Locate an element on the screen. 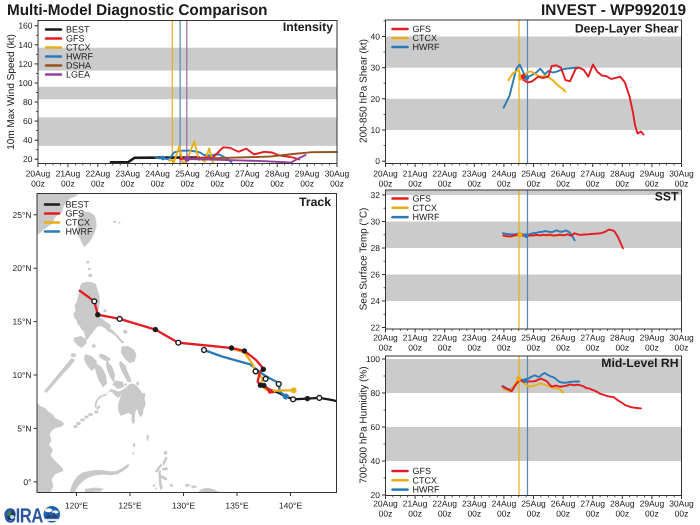 The image size is (700, 525). svg-text: 140°E is located at coordinates (291, 506).